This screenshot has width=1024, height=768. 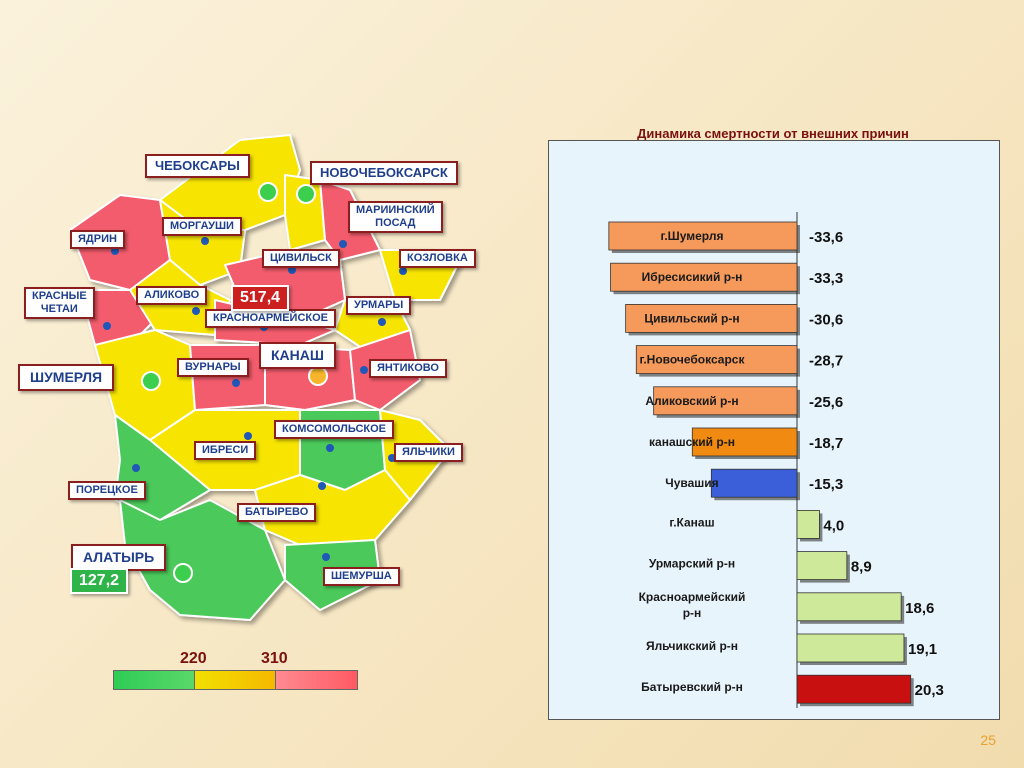 I want to click on label-cheboksary: ЧЕБОКСАРЫ, so click(x=197, y=166).